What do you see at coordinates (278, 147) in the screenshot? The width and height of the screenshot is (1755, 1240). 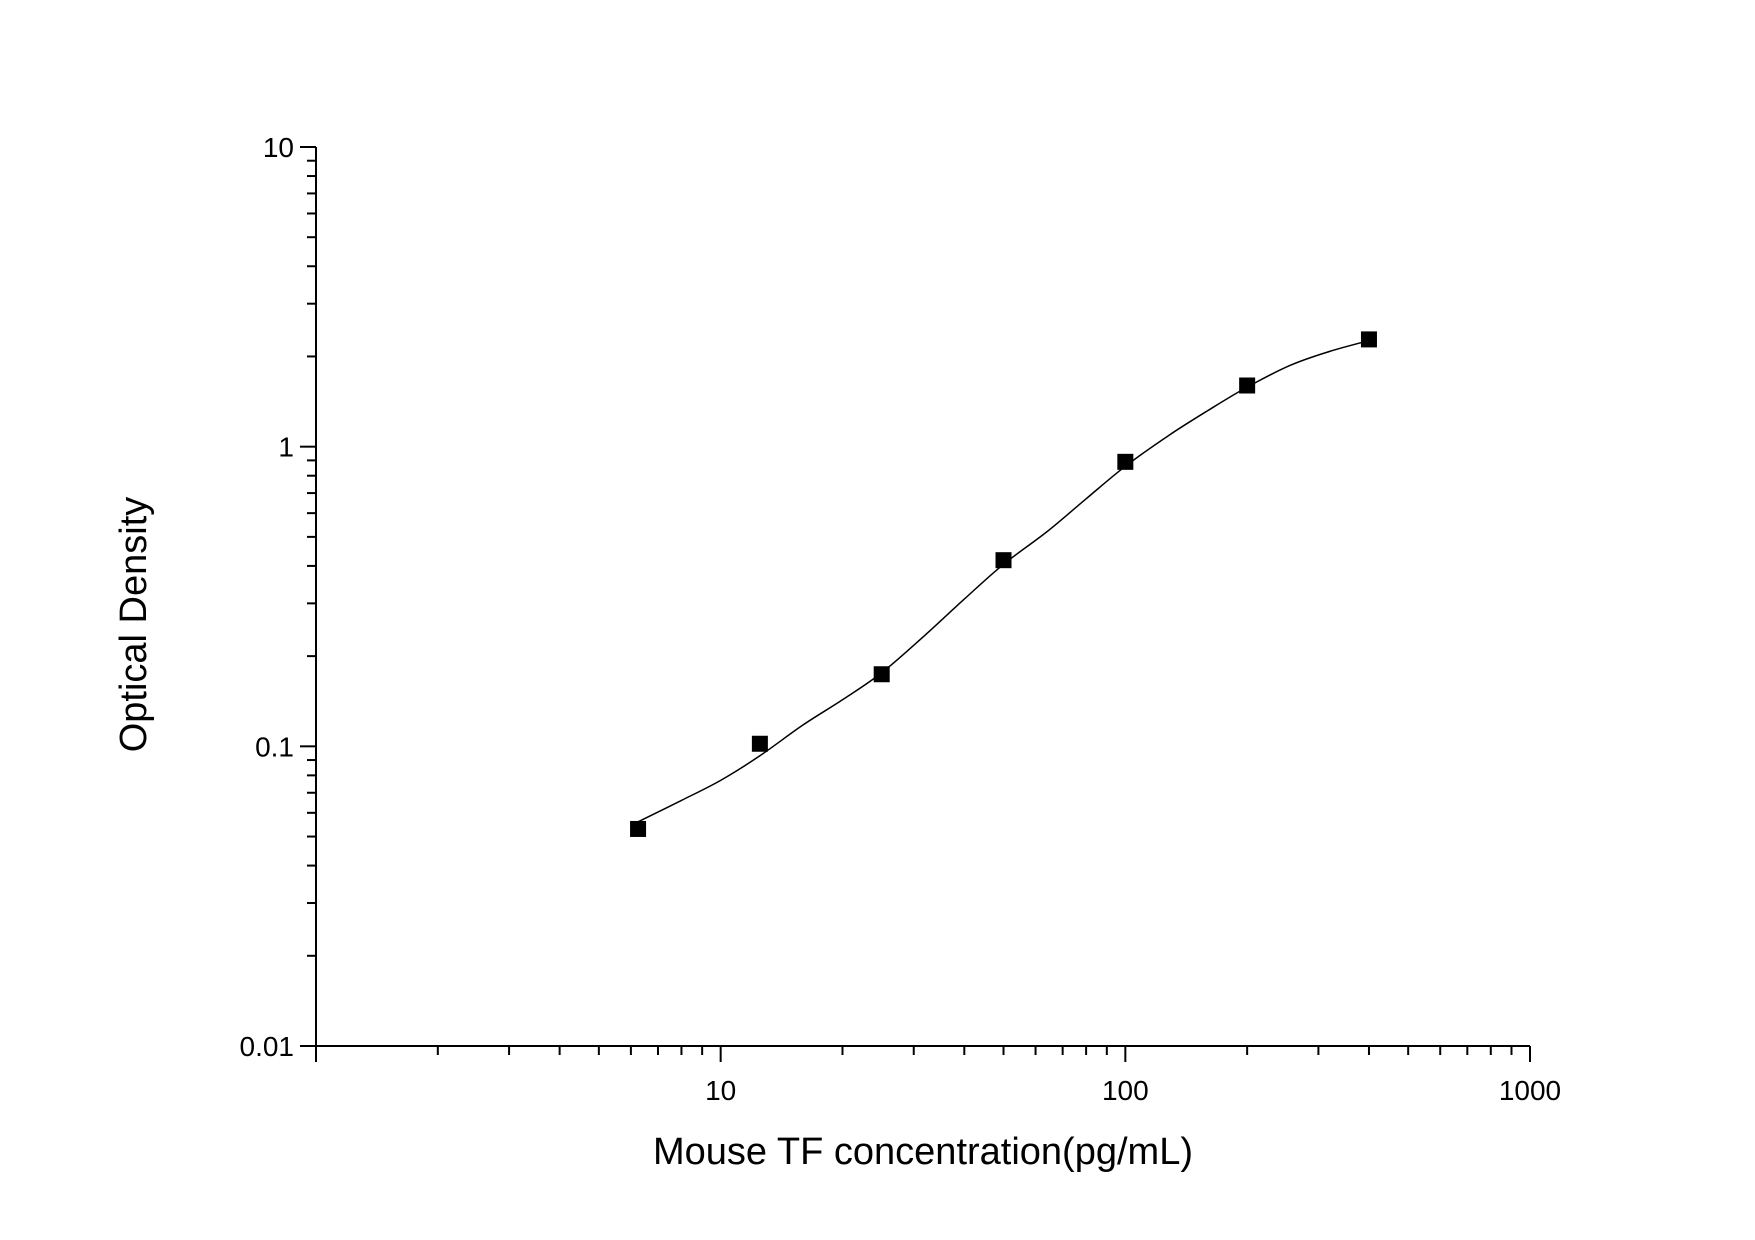 I see `y-tick-label: 10` at bounding box center [278, 147].